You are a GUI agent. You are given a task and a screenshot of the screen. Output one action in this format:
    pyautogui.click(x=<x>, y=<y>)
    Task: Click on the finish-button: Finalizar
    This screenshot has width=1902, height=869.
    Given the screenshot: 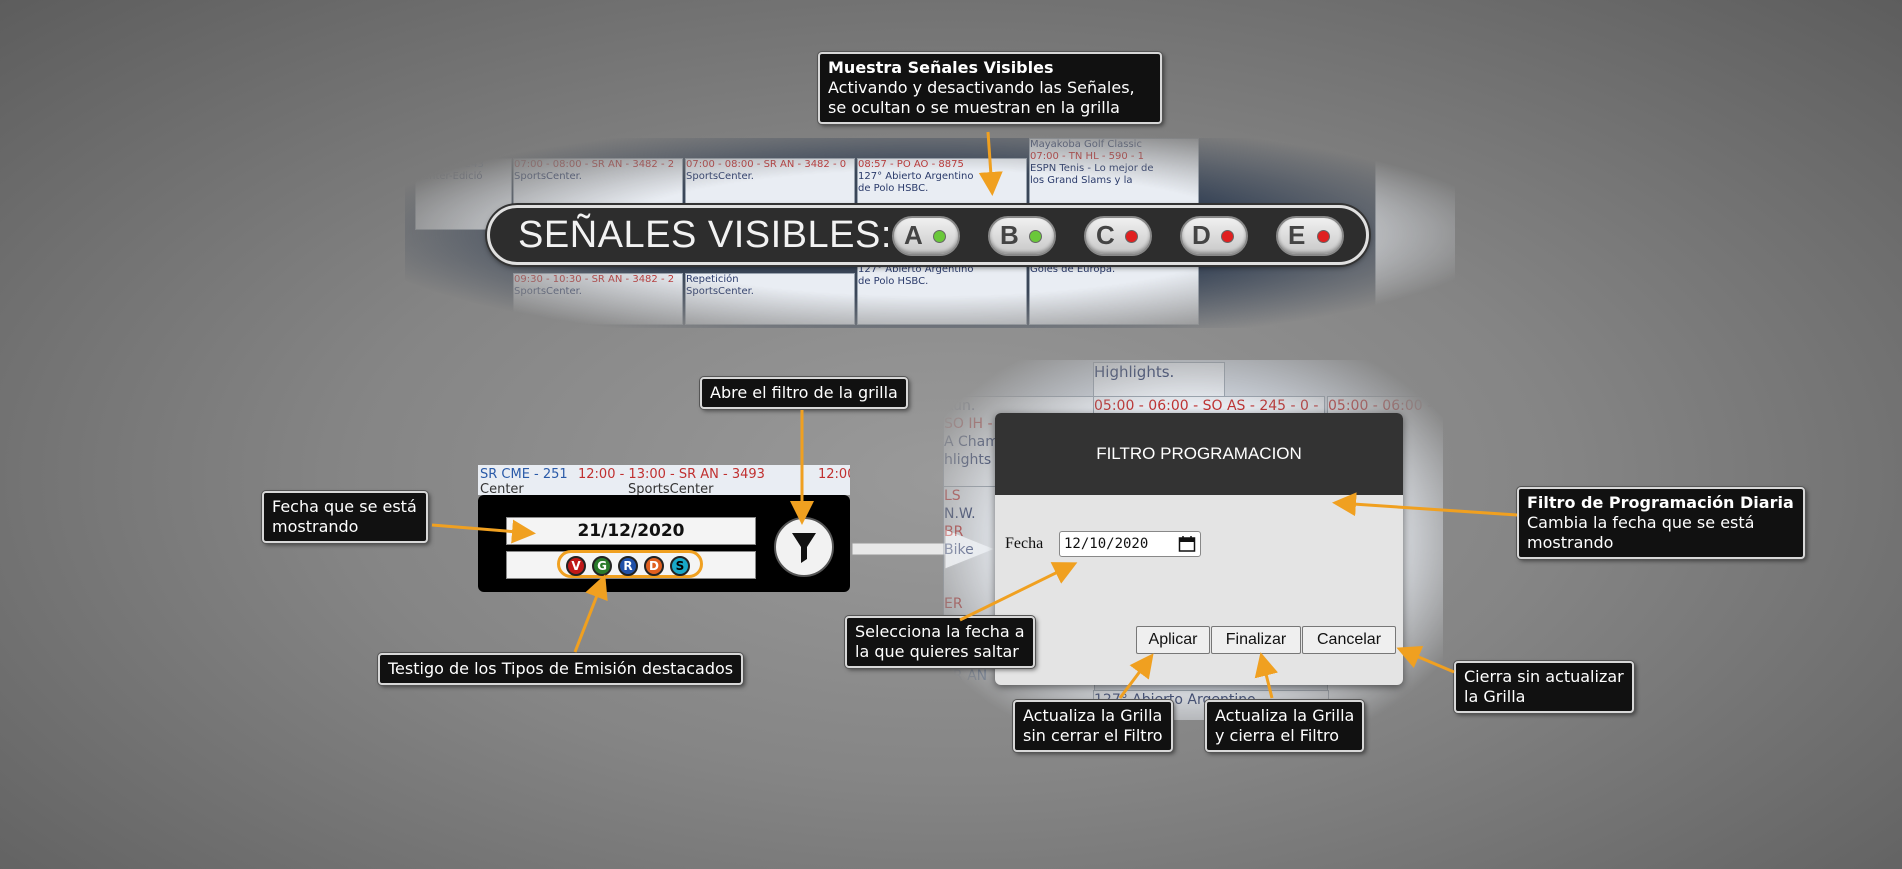 What is the action you would take?
    pyautogui.click(x=1256, y=640)
    